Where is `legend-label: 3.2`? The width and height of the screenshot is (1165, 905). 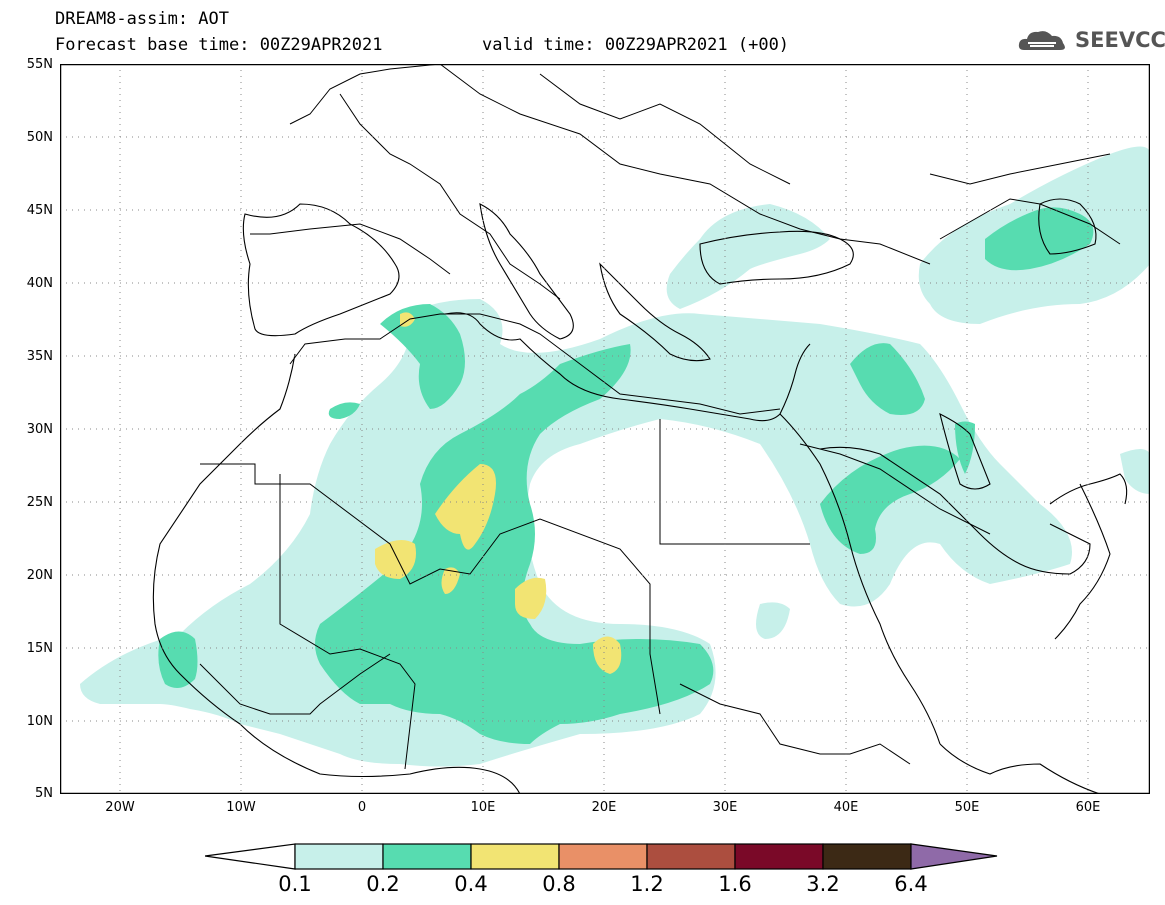 legend-label: 3.2 is located at coordinates (823, 884).